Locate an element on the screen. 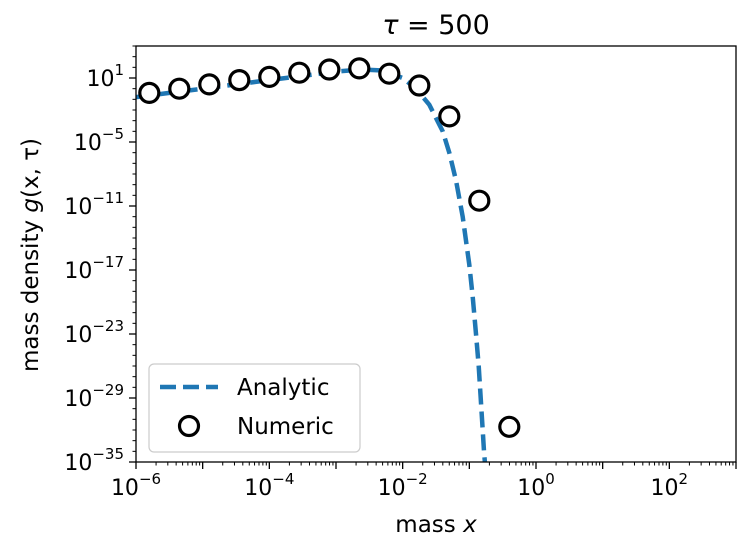 This screenshot has width=747, height=550. y-tick-label: 10⁻¹¹ is located at coordinates (94, 204).